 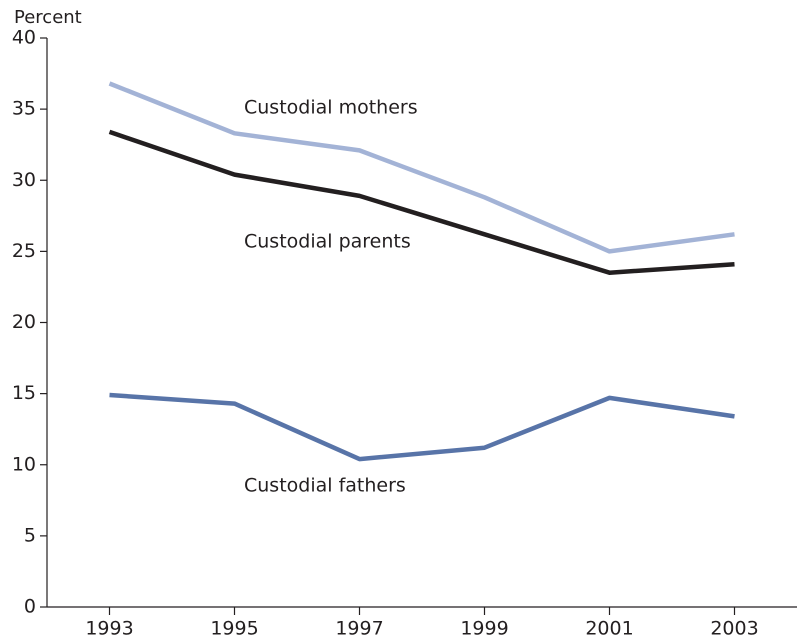 I want to click on series-label: Custodial parents, so click(x=327, y=242).